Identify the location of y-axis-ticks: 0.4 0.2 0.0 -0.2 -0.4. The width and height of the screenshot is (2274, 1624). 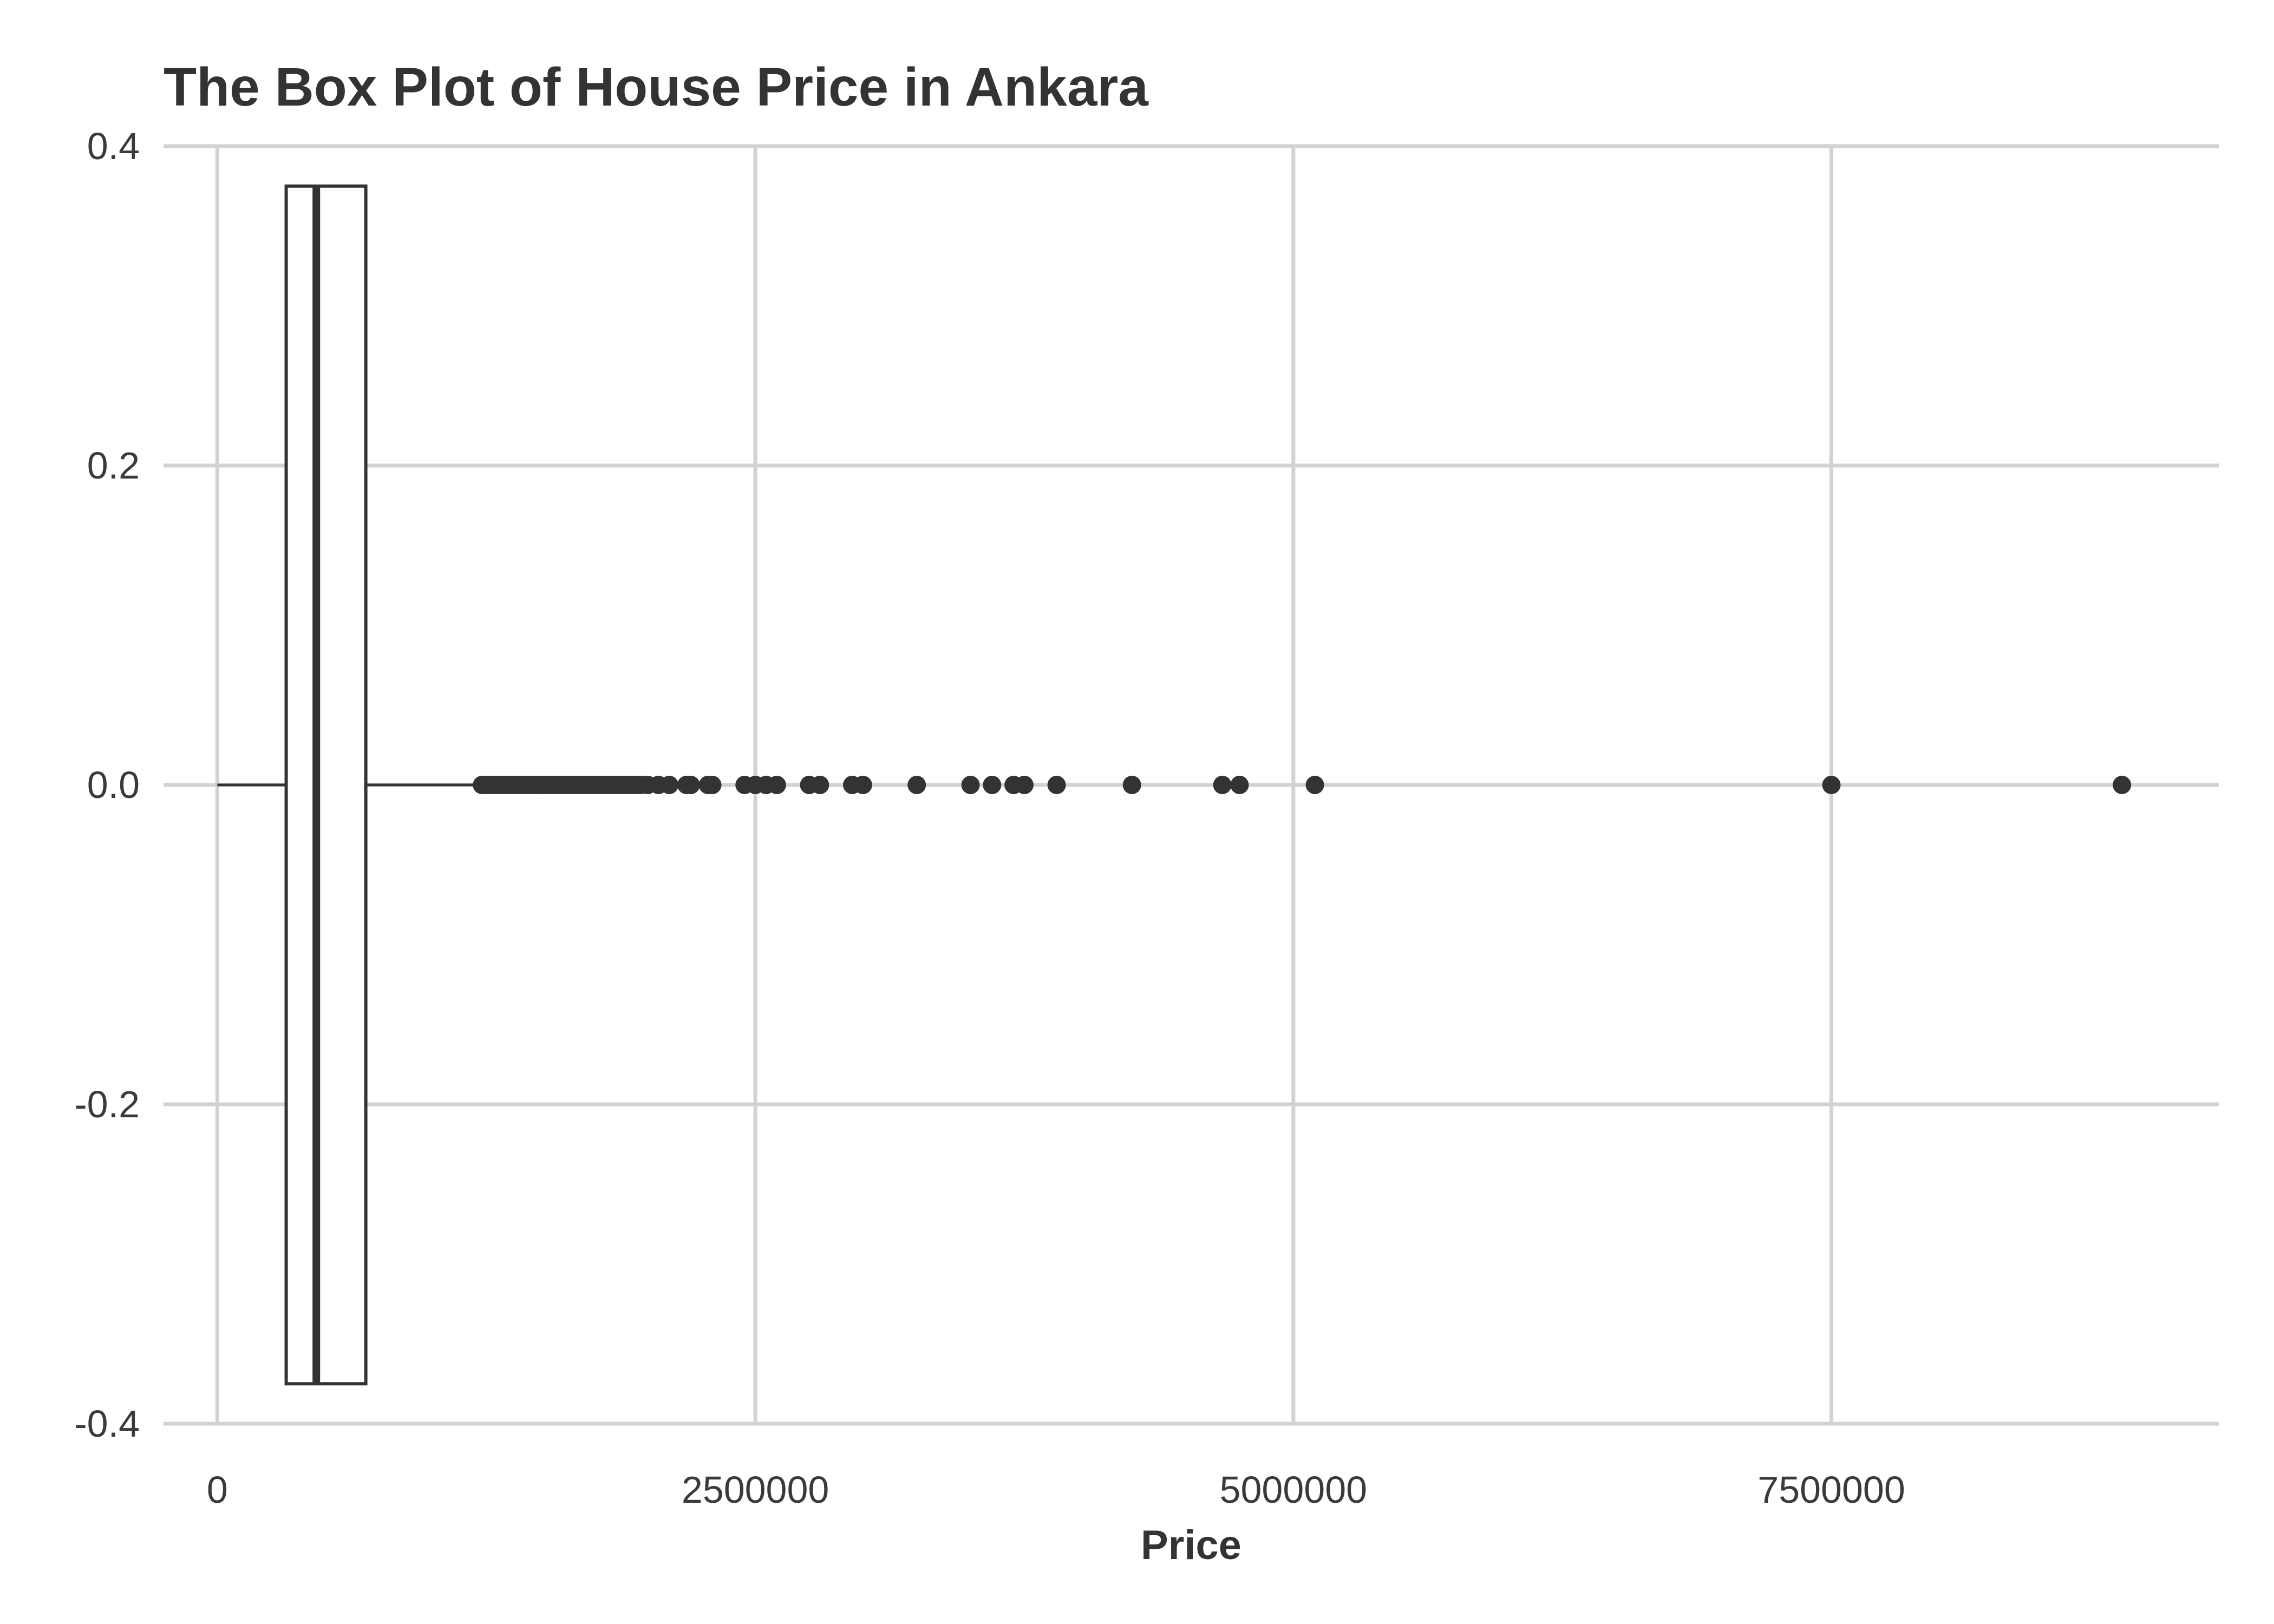
(107, 785).